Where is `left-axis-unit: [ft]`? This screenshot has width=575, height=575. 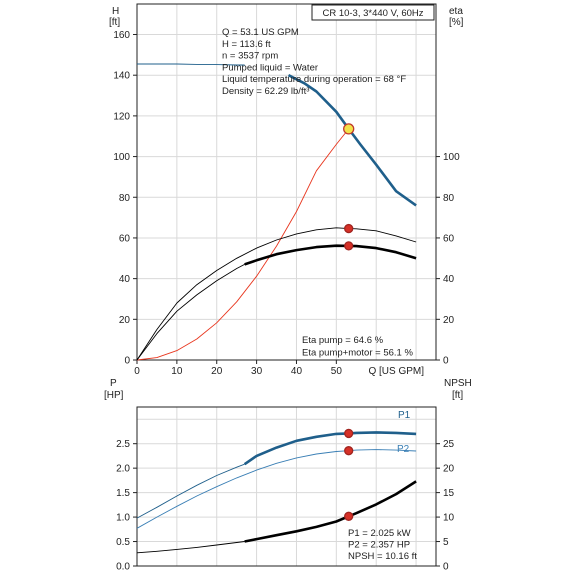 left-axis-unit: [ft] is located at coordinates (114, 22).